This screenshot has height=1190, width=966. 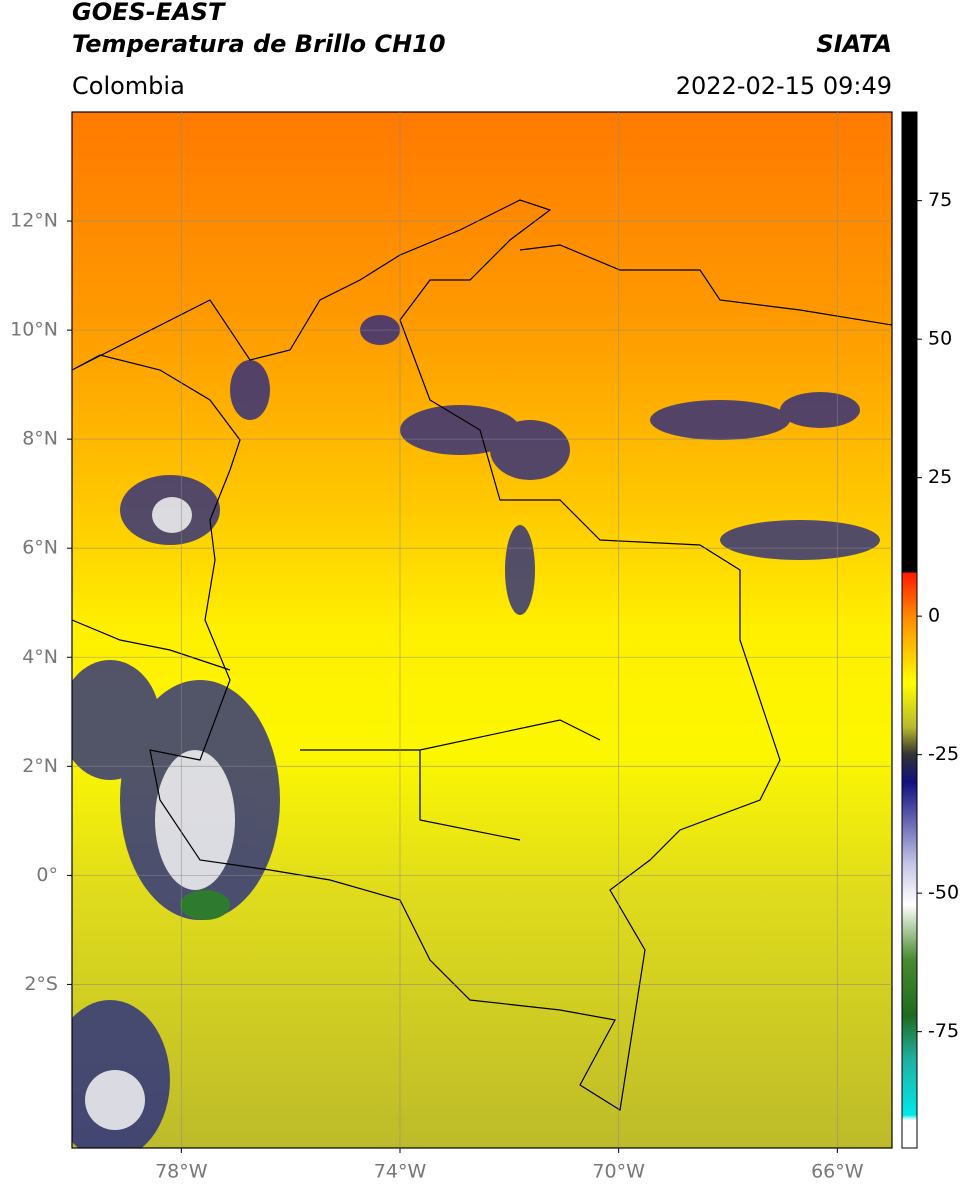 What do you see at coordinates (41, 984) in the screenshot?
I see `y-tick-label: 2°S` at bounding box center [41, 984].